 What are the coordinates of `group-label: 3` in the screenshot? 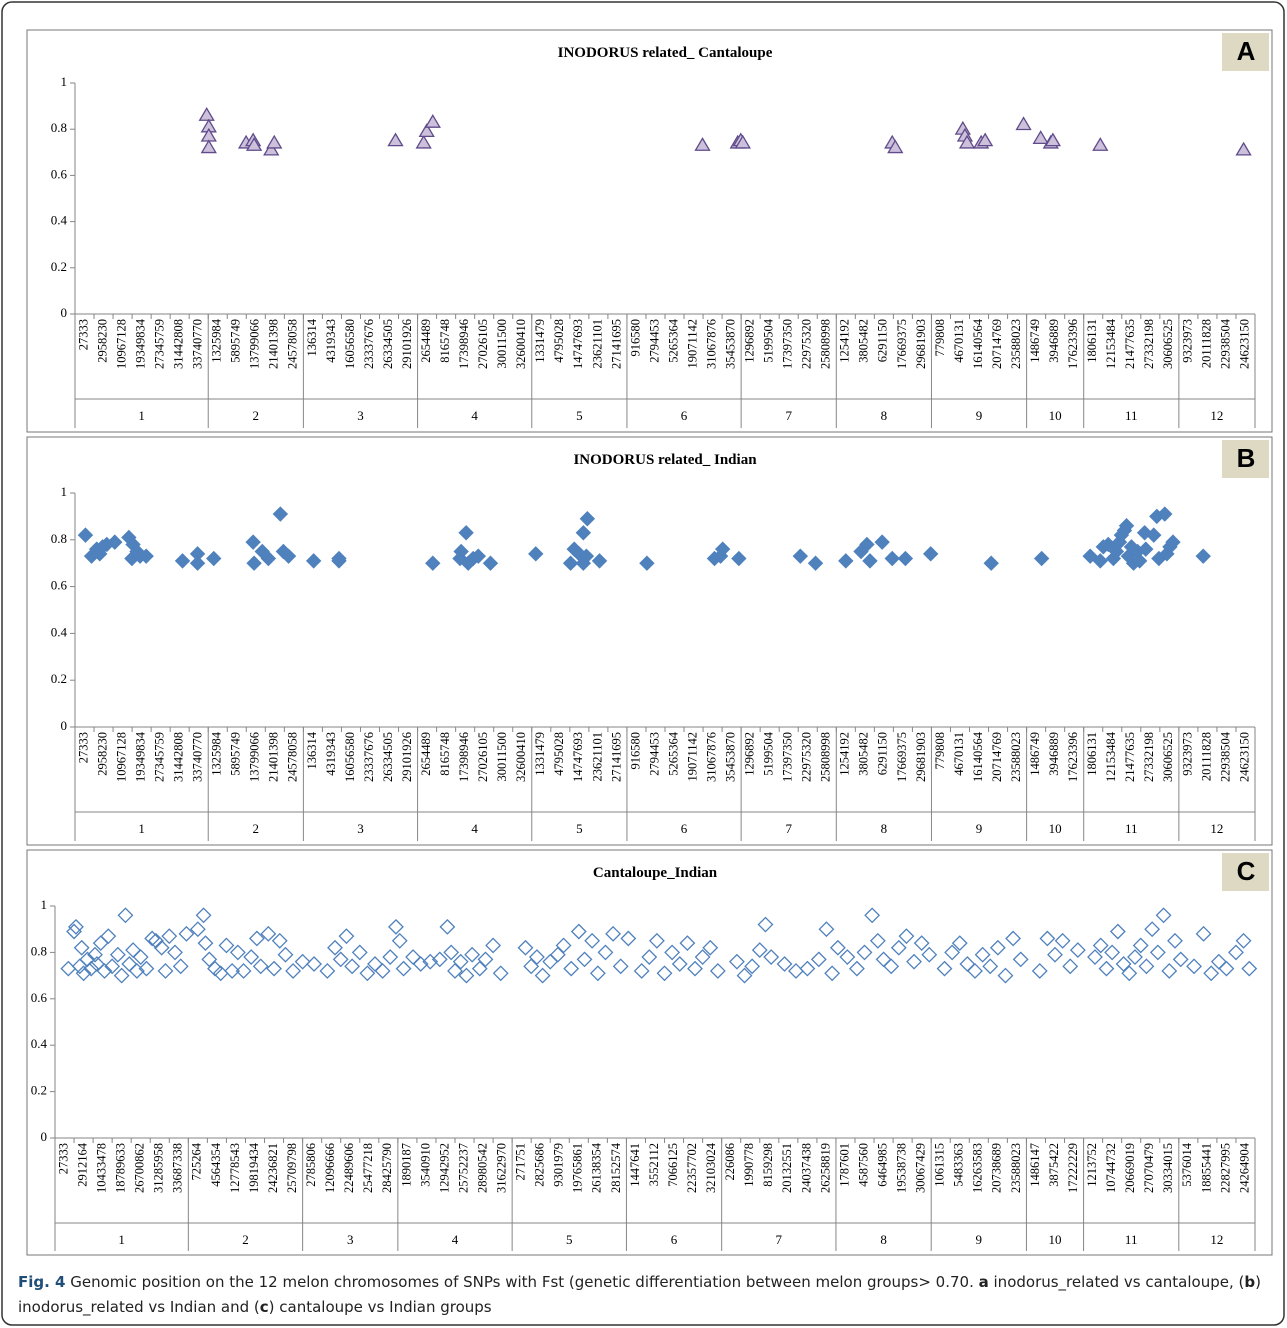 It's located at (360, 828).